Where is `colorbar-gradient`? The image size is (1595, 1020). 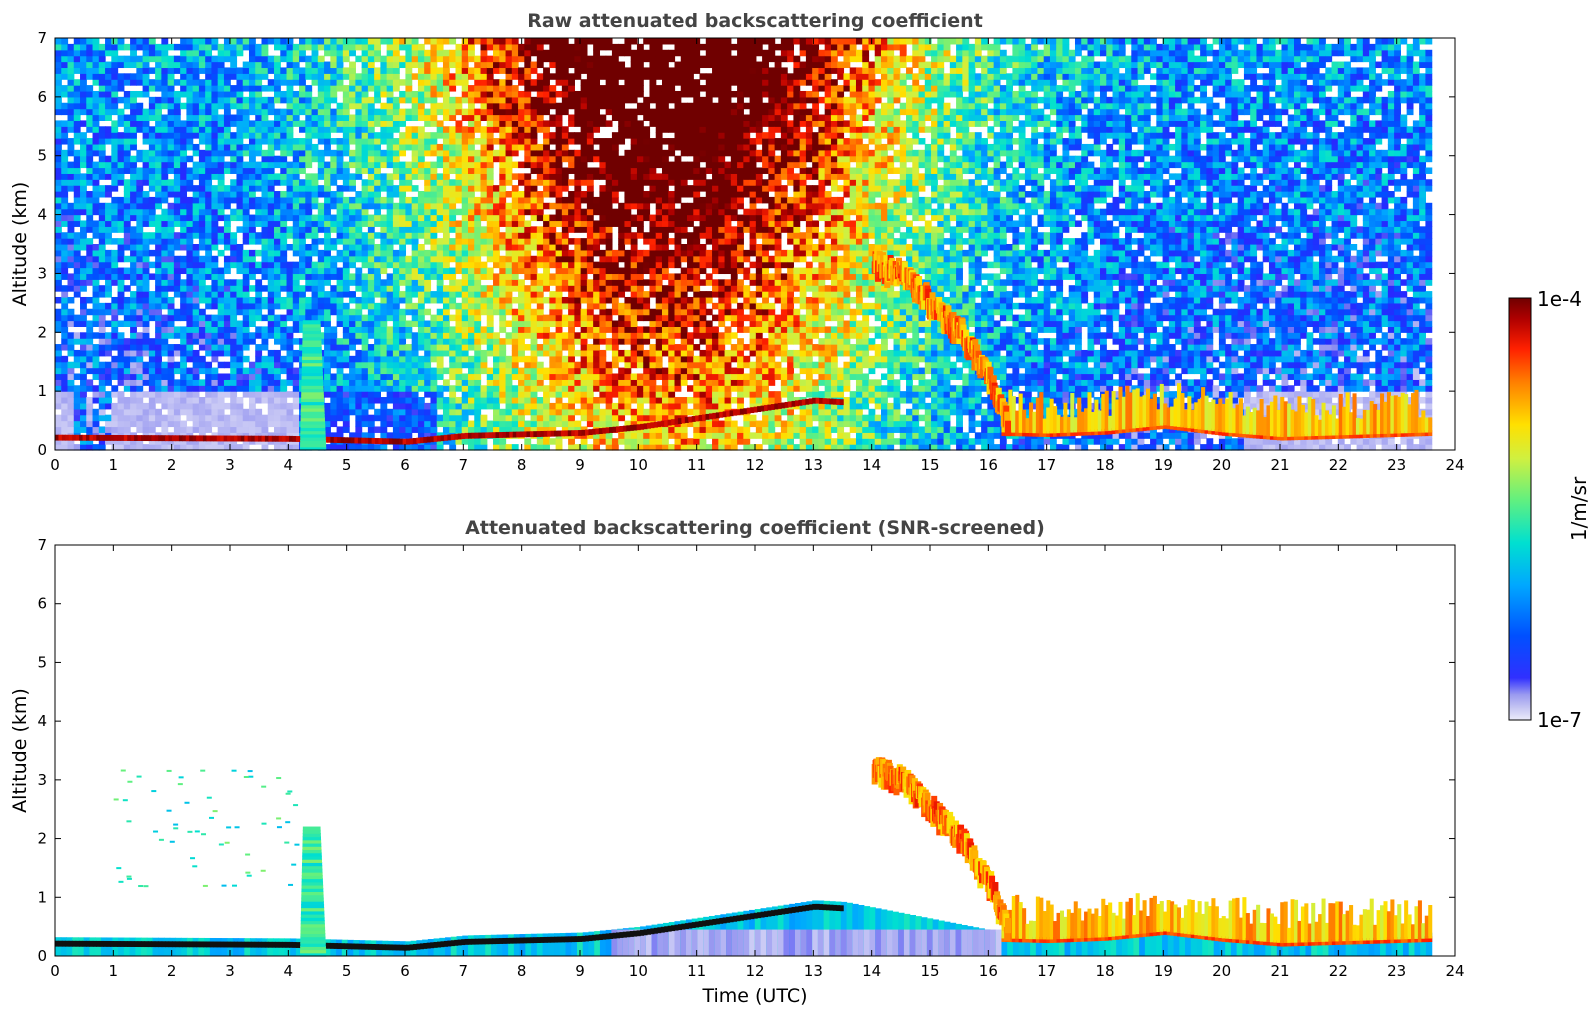 colorbar-gradient is located at coordinates (1520, 509).